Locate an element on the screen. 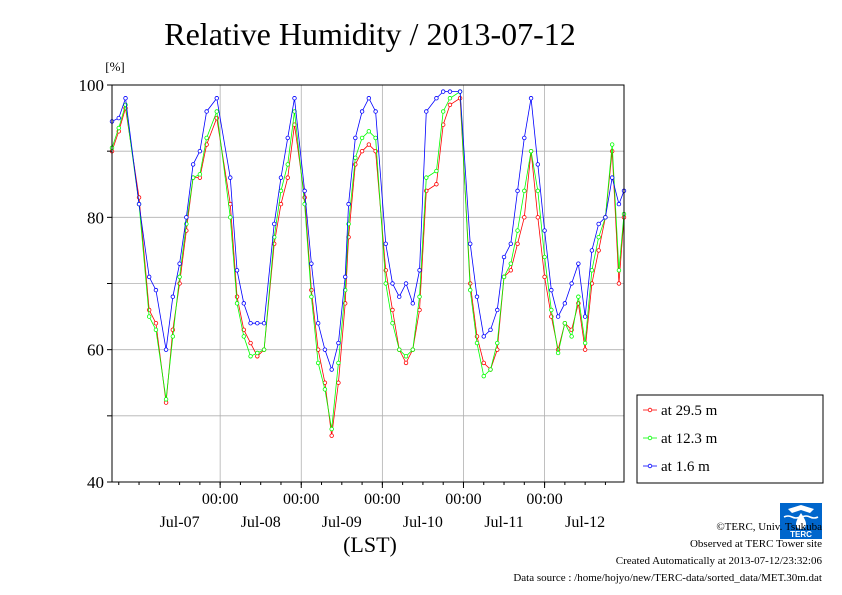  x-date-label: Jul-09 is located at coordinates (342, 522).